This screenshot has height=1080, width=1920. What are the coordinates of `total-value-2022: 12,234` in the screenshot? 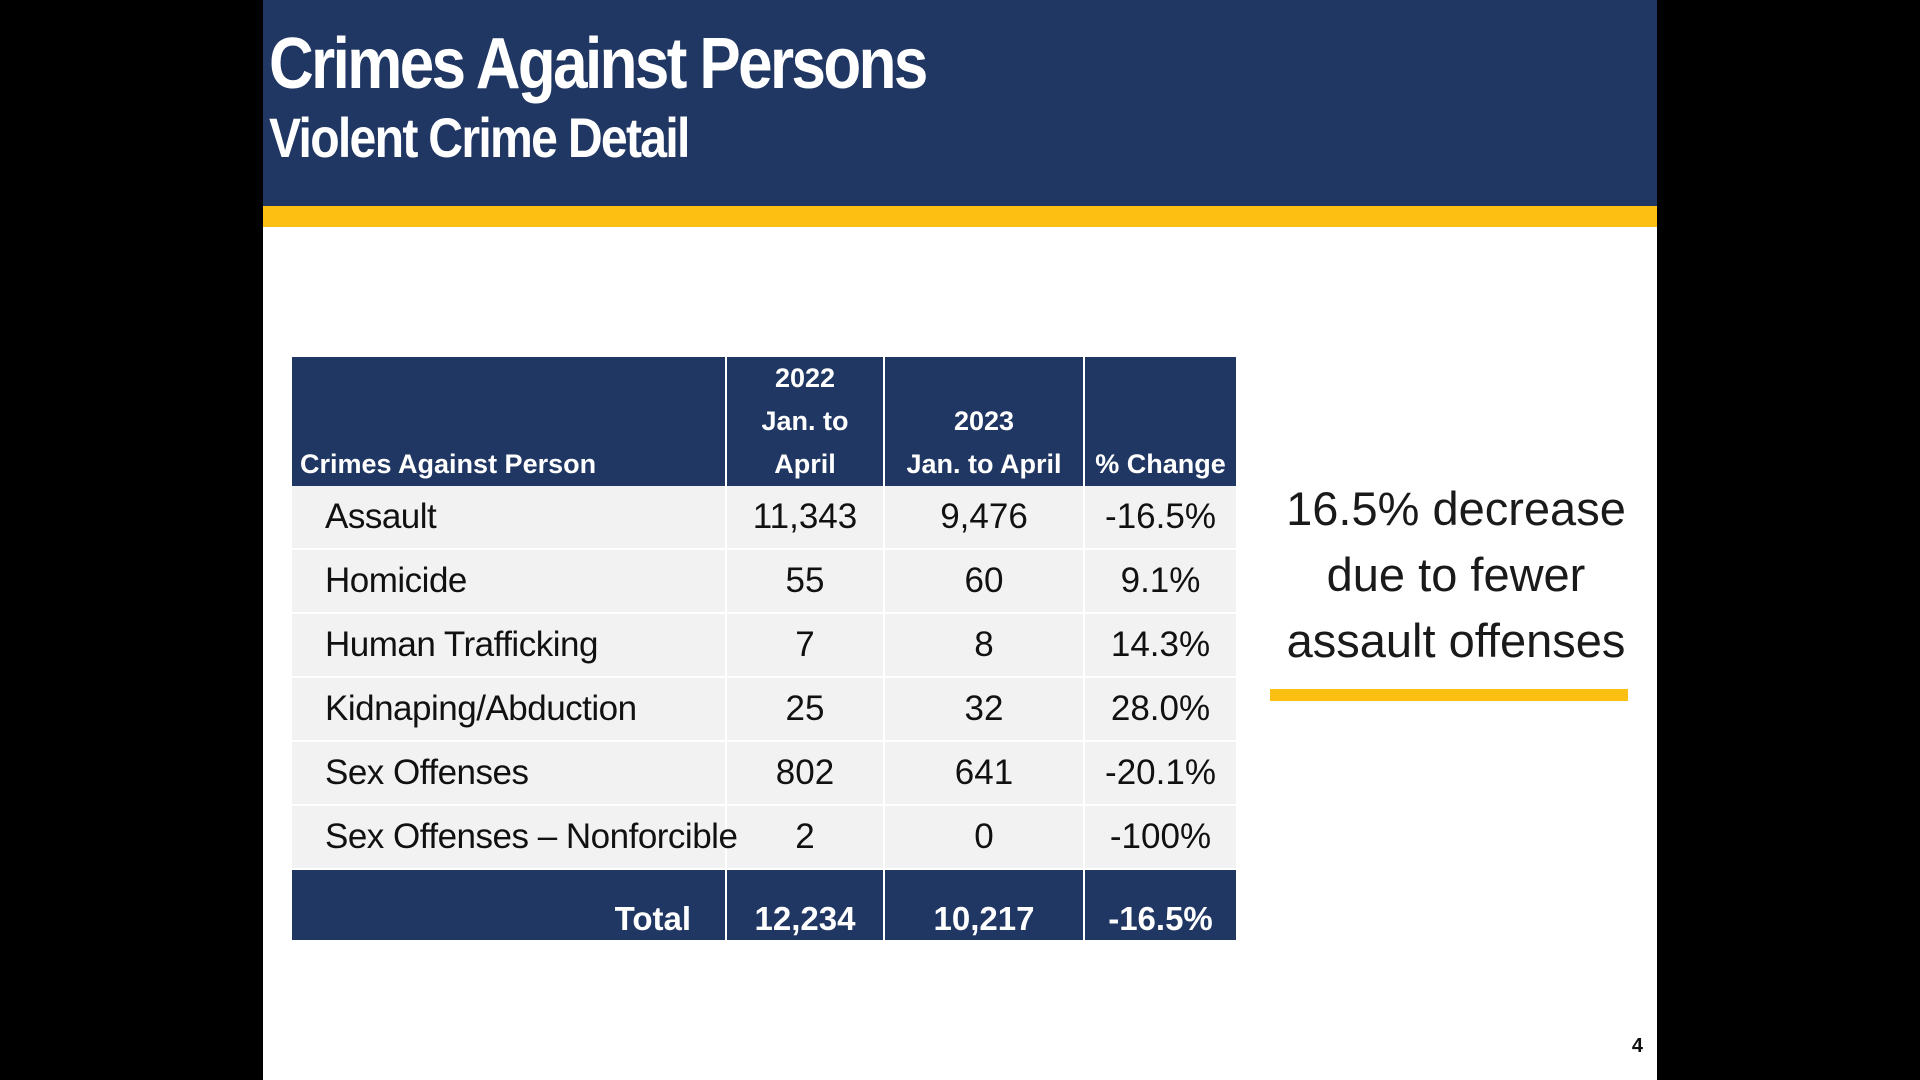 It's located at (805, 904).